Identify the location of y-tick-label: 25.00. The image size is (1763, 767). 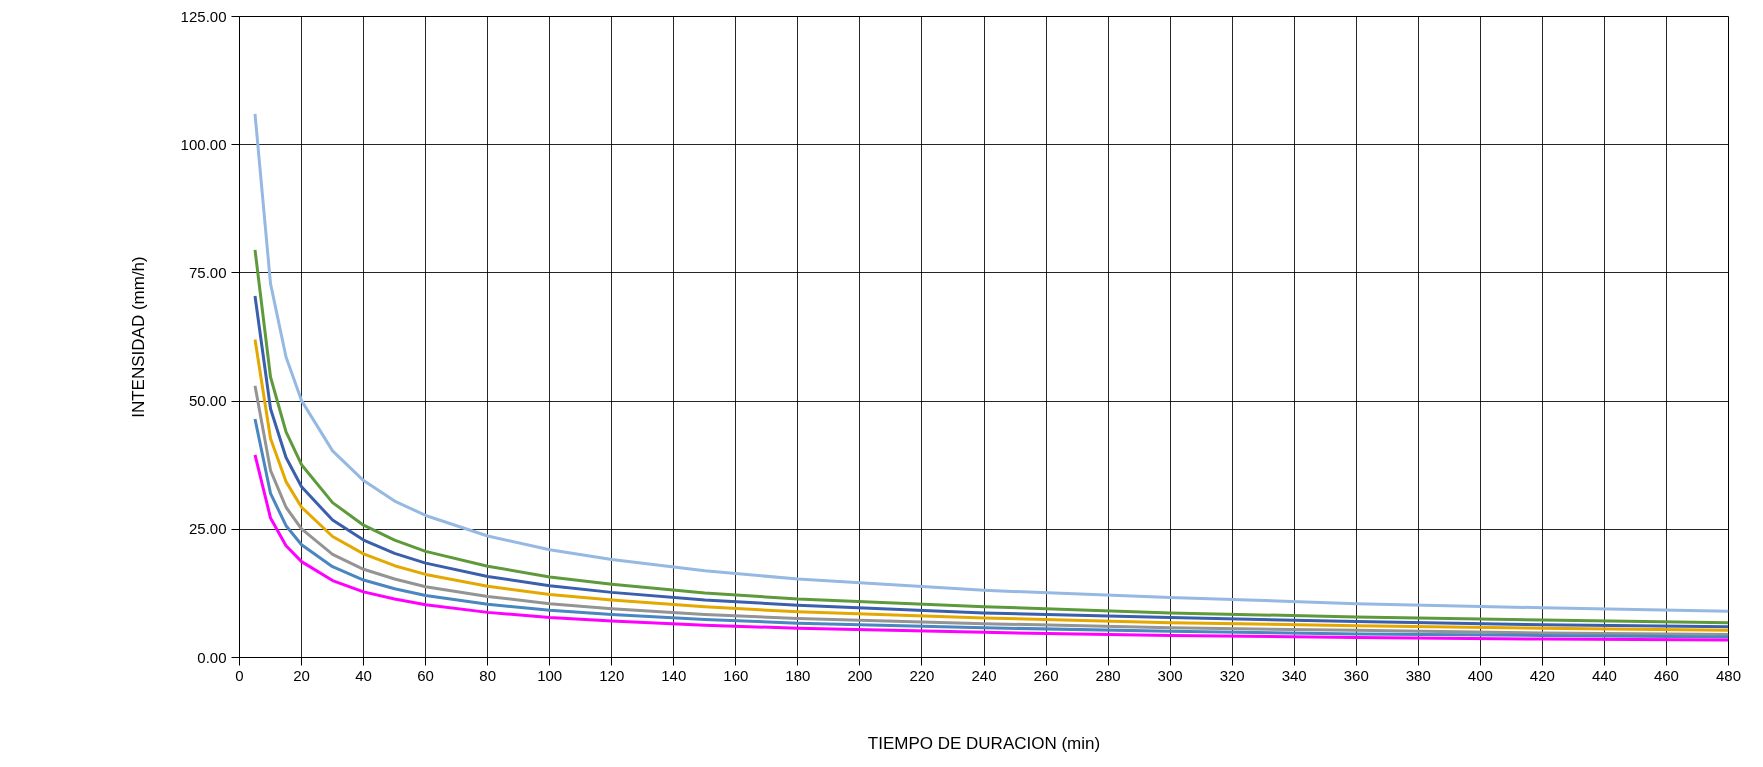
(207, 529).